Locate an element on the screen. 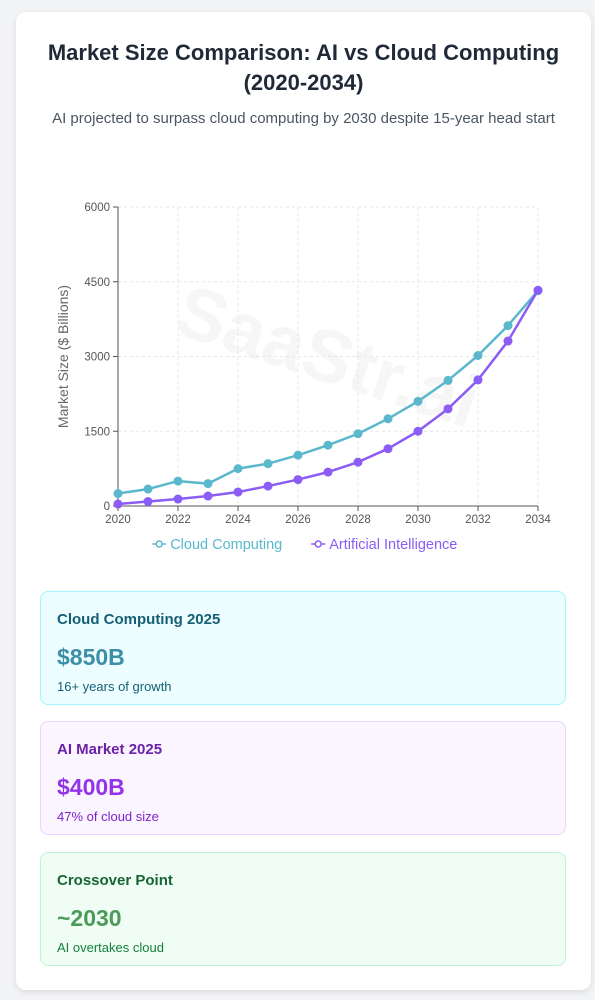 The width and height of the screenshot is (595, 1000). cloud-stat-value: $850B is located at coordinates (91, 657).